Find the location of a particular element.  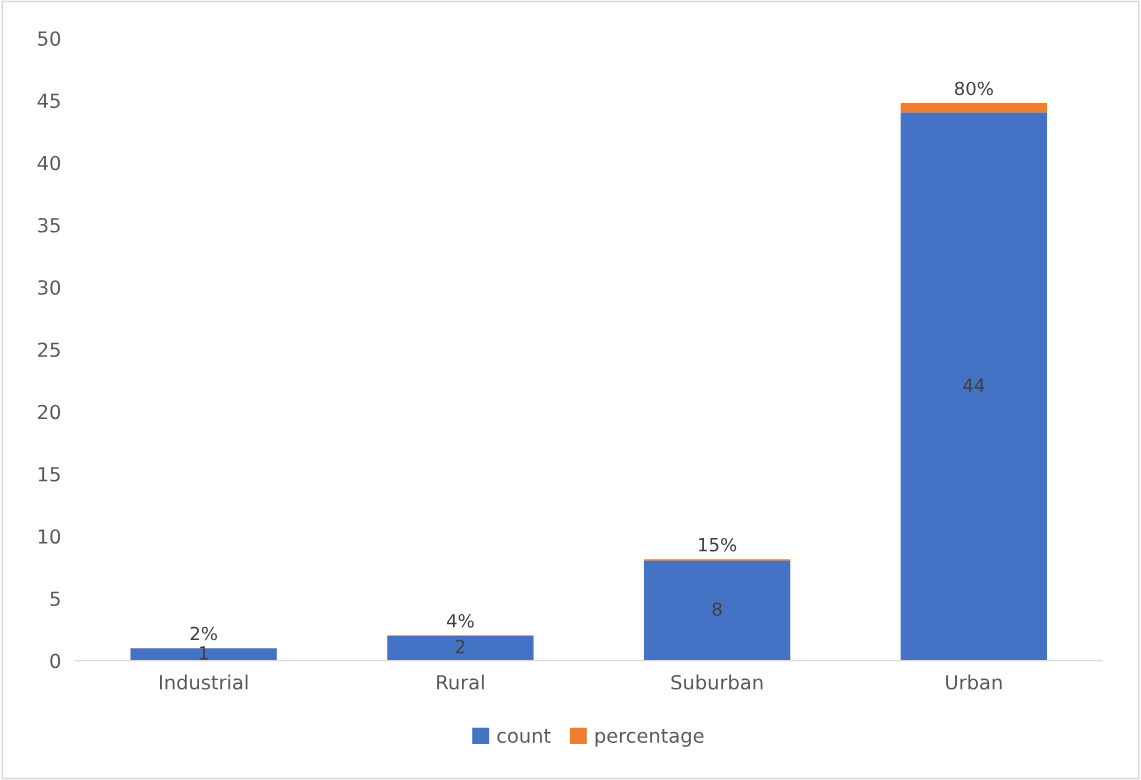

y-tick-label: 30 is located at coordinates (49, 287).